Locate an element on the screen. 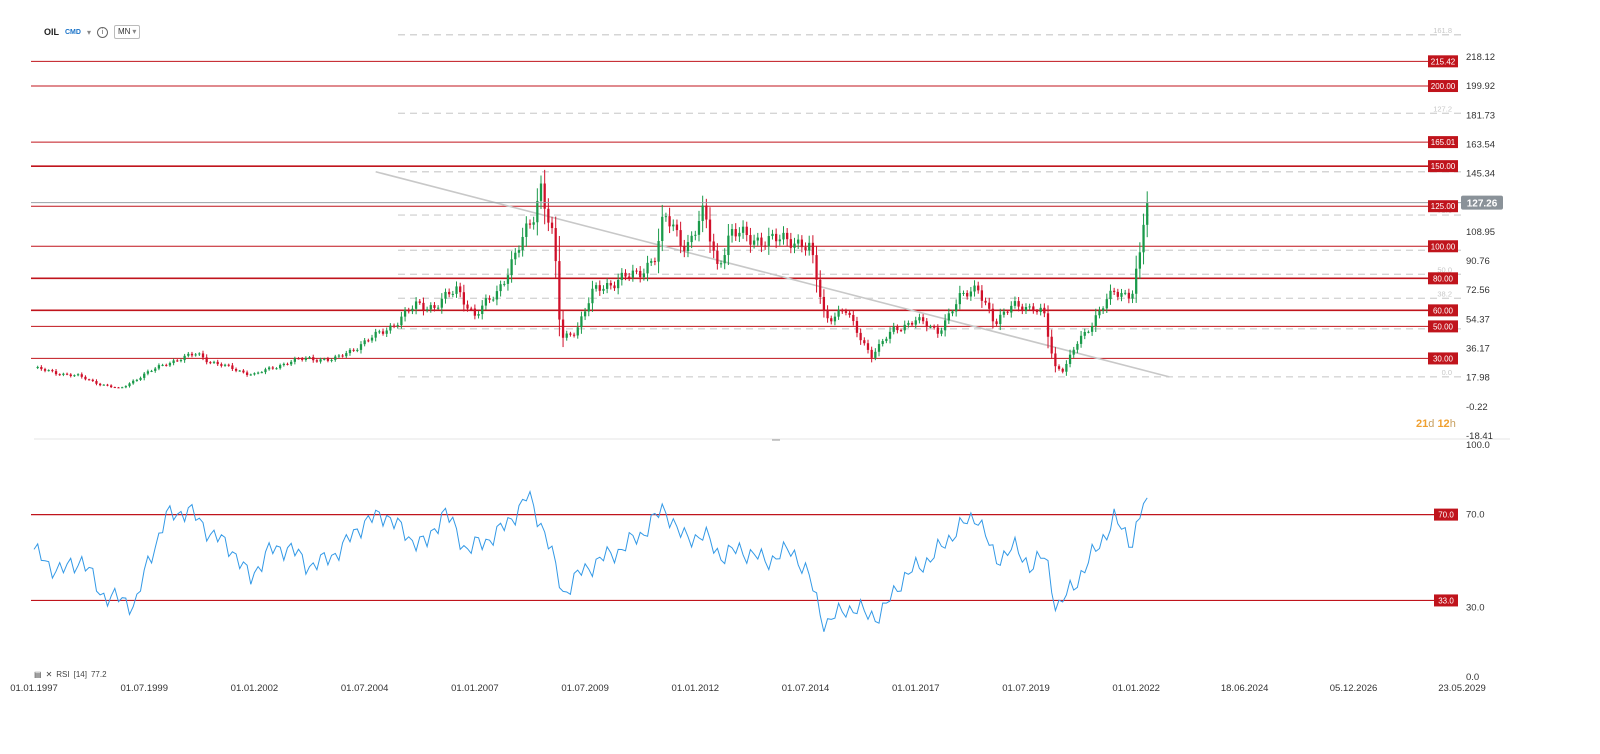  chevron-down-icon: ▾ is located at coordinates (88, 32).